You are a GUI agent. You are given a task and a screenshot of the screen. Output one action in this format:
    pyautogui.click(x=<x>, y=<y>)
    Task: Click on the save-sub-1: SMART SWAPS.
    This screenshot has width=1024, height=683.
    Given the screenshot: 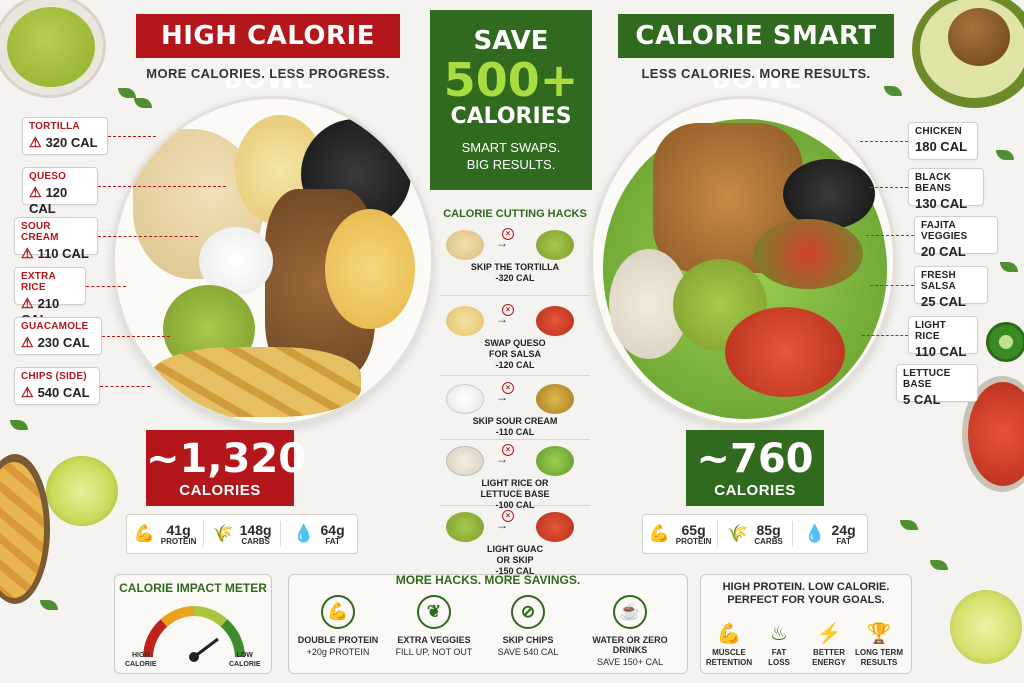 What is the action you would take?
    pyautogui.click(x=511, y=147)
    